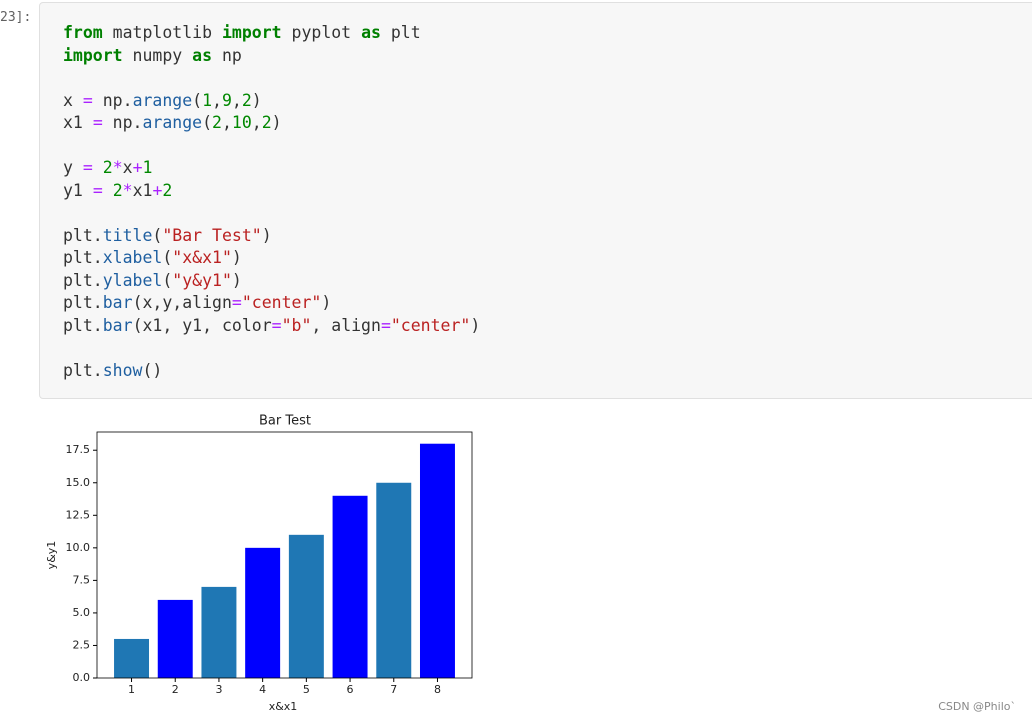 The height and width of the screenshot is (721, 1032). What do you see at coordinates (131, 689) in the screenshot?
I see `x-tick-label: 1` at bounding box center [131, 689].